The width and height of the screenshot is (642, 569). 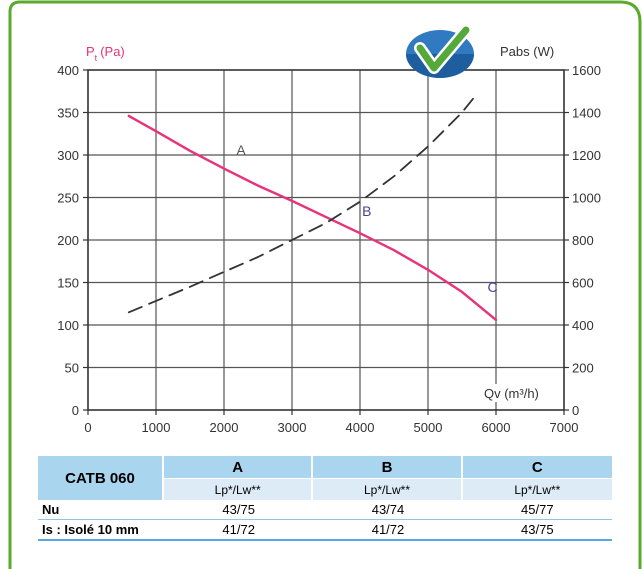 What do you see at coordinates (68, 240) in the screenshot?
I see `left-tick-label: 200` at bounding box center [68, 240].